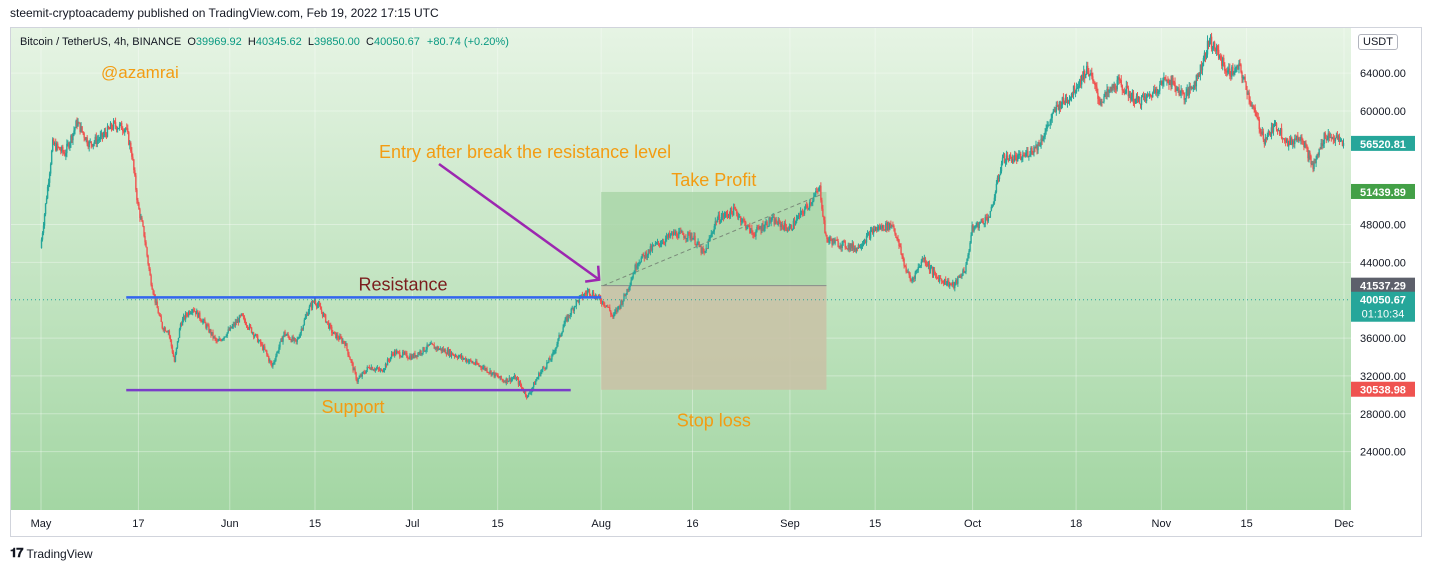 The height and width of the screenshot is (572, 1432). What do you see at coordinates (713, 180) in the screenshot?
I see `take-profit-label: Take Profit` at bounding box center [713, 180].